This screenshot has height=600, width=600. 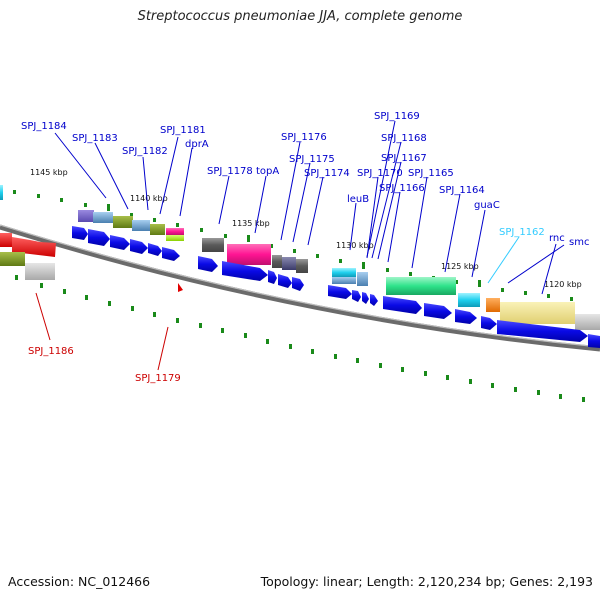 I want to click on accession-text: Accession: NC_012466, so click(x=79, y=581).